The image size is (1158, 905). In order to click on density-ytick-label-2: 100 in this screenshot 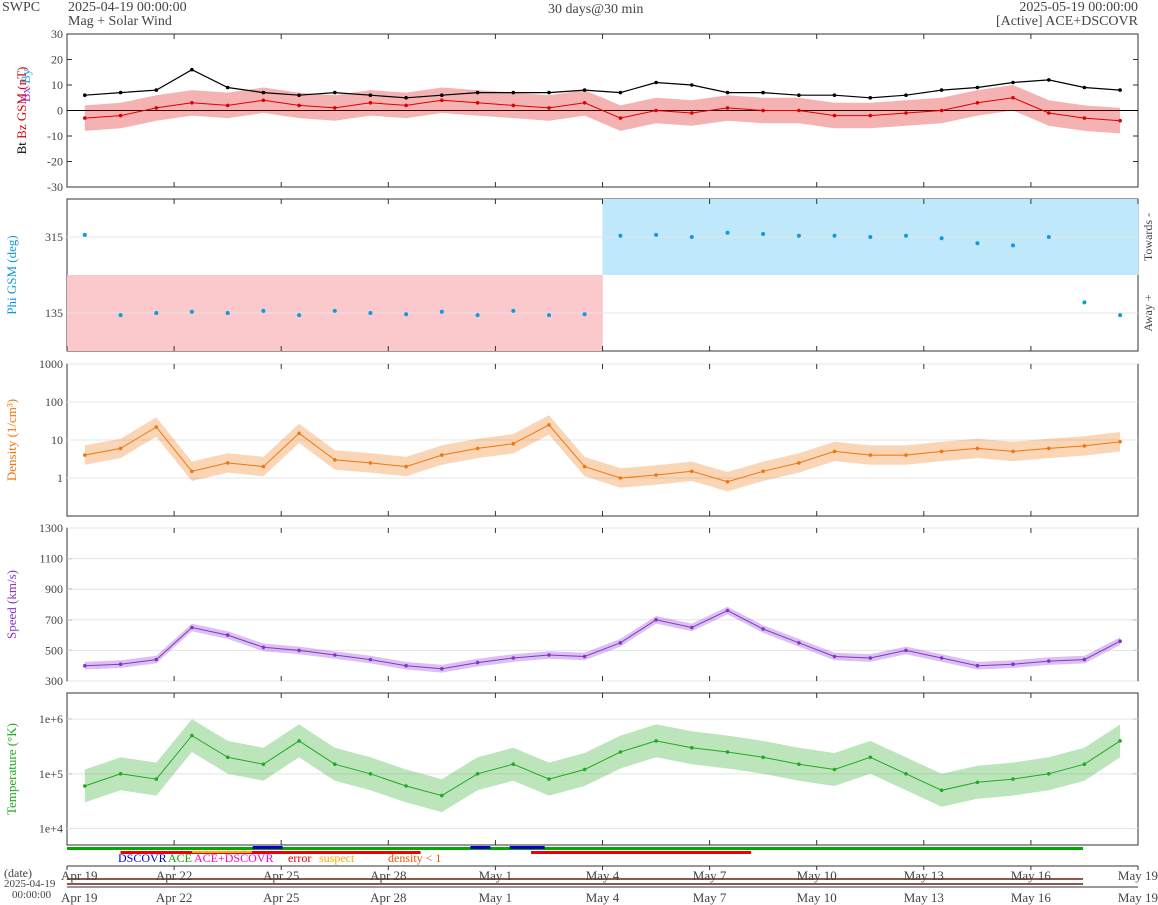, I will do `click(54, 402)`.